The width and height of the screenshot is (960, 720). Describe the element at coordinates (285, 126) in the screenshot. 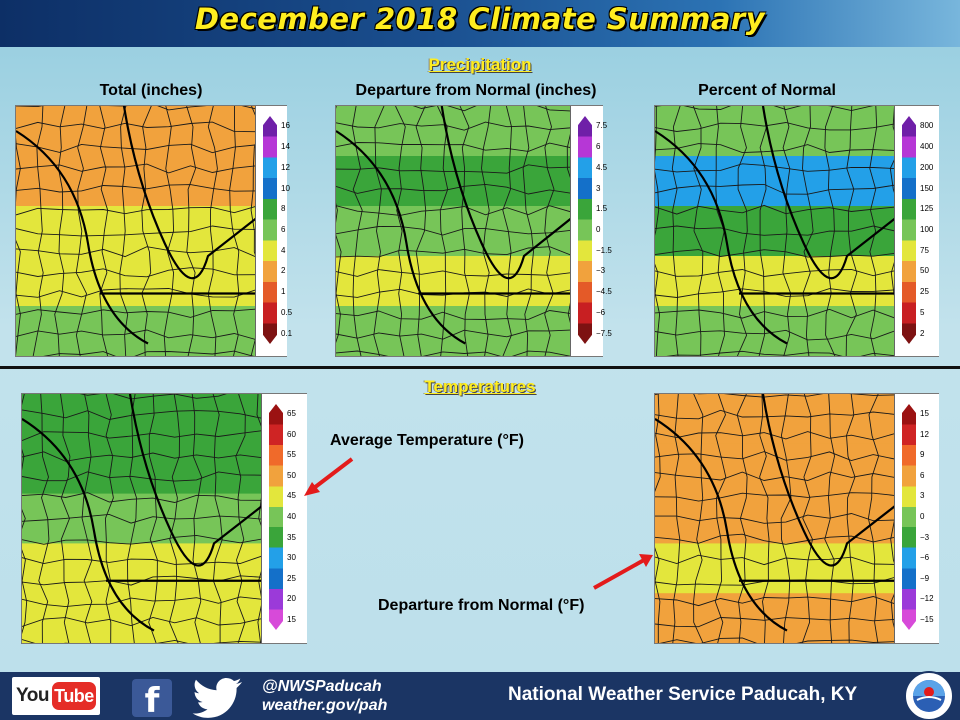

I see `legend-tick-label: 16` at that location.